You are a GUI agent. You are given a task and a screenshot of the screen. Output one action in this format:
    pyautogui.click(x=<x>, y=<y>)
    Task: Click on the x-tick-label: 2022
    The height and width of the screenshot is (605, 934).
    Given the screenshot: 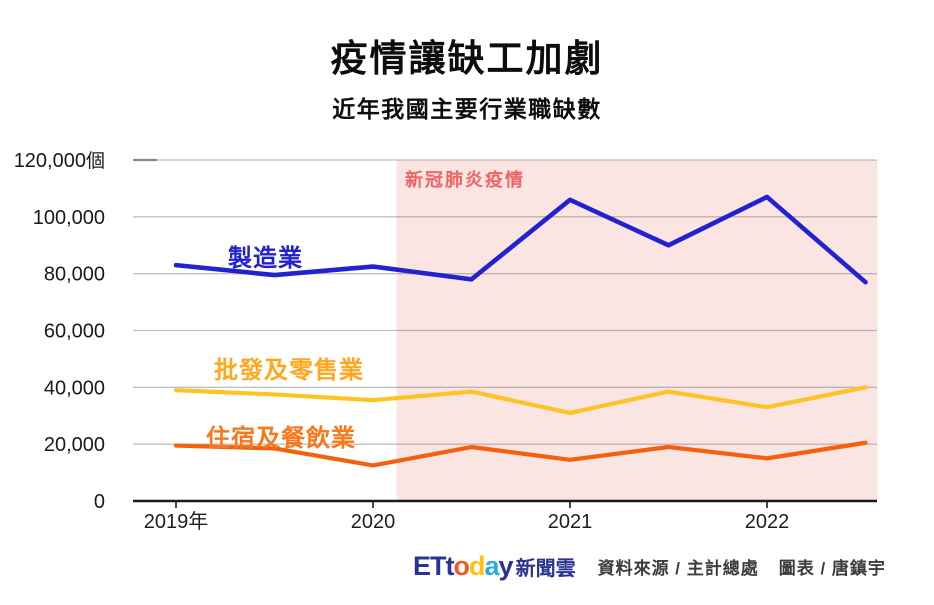 What is the action you would take?
    pyautogui.click(x=767, y=522)
    